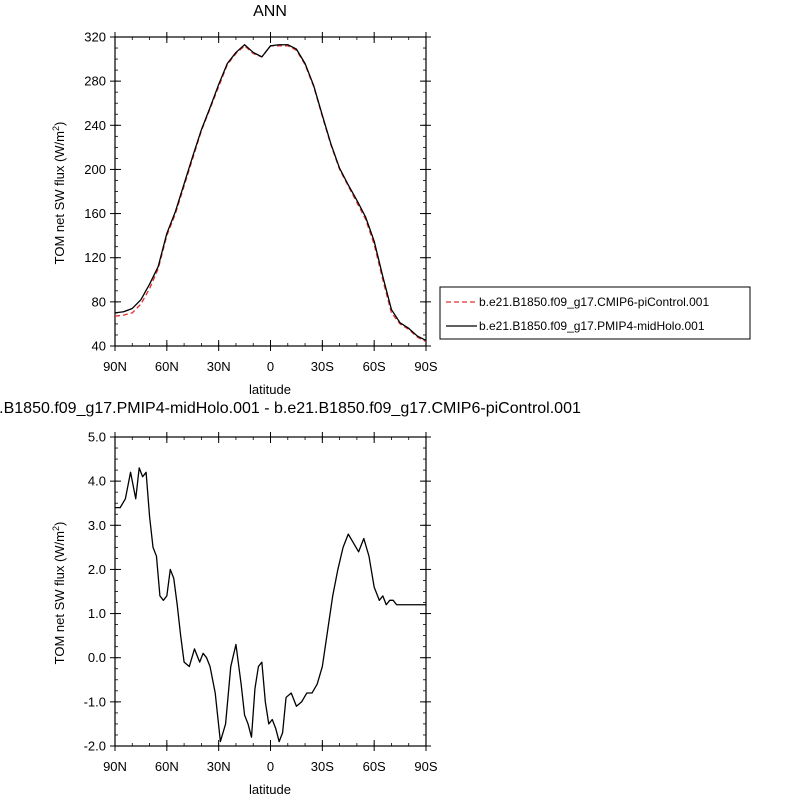  Describe the element at coordinates (95, 192) in the screenshot. I see `top-y-tick-labels: 40 80 120 160 200 240 280 320` at that location.